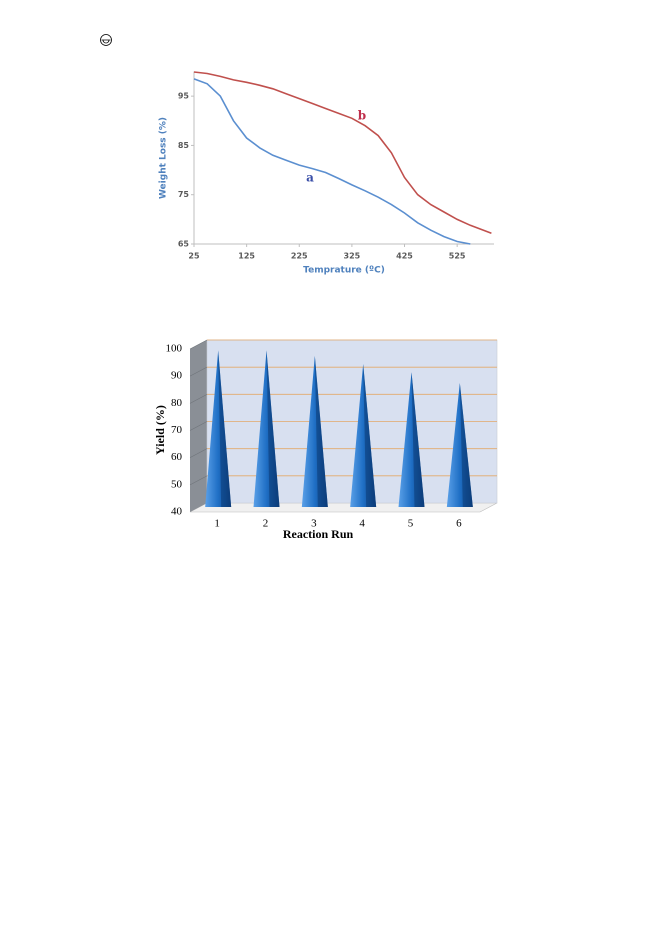 The image size is (657, 936). Describe the element at coordinates (106, 40) in the screenshot. I see `page-icon` at that location.